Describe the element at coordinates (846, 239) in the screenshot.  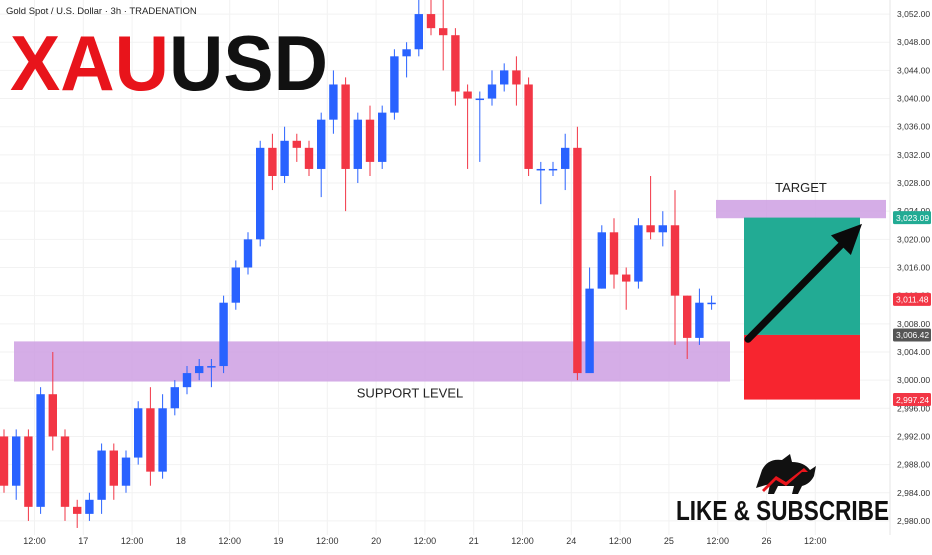
I see `arrow-head` at that location.